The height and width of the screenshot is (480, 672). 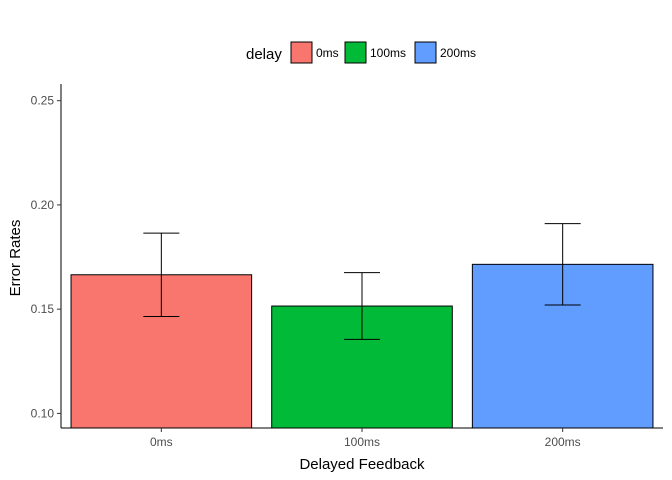 What do you see at coordinates (43, 101) in the screenshot?
I see `y-tick-label: 0.25` at bounding box center [43, 101].